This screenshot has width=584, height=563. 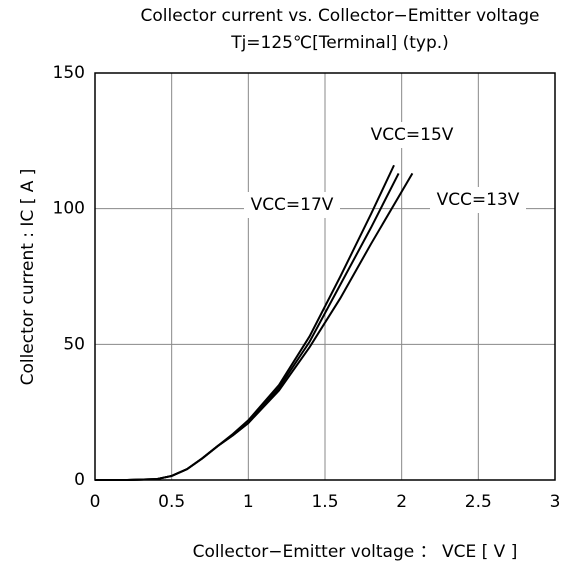 I want to click on y-tick-label: 0, so click(x=79, y=480).